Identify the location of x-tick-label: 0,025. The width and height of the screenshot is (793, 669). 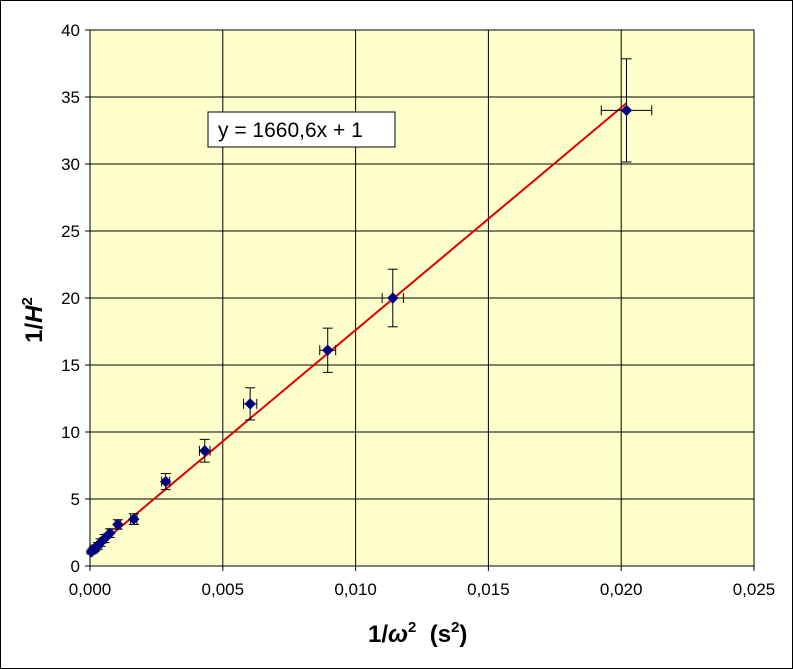
(754, 589).